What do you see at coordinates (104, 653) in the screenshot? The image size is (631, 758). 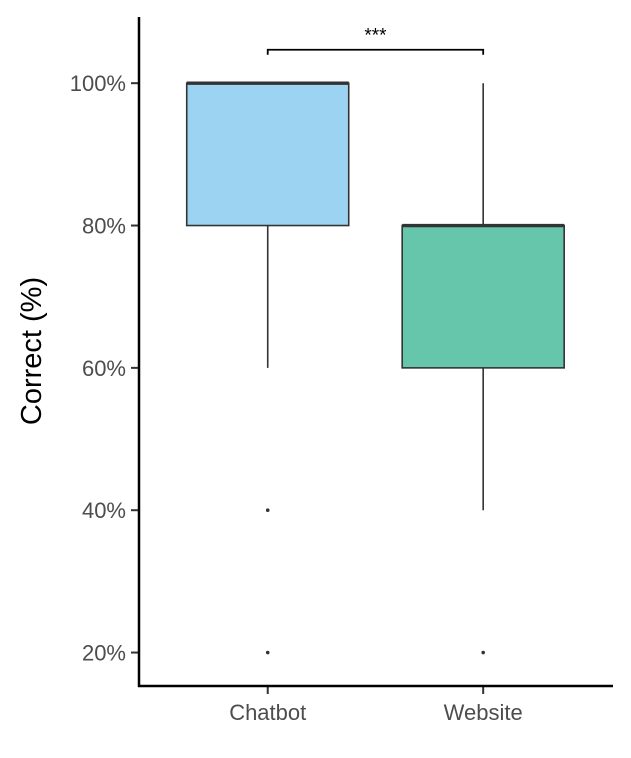 I see `y-tick-label: 20%` at bounding box center [104, 653].